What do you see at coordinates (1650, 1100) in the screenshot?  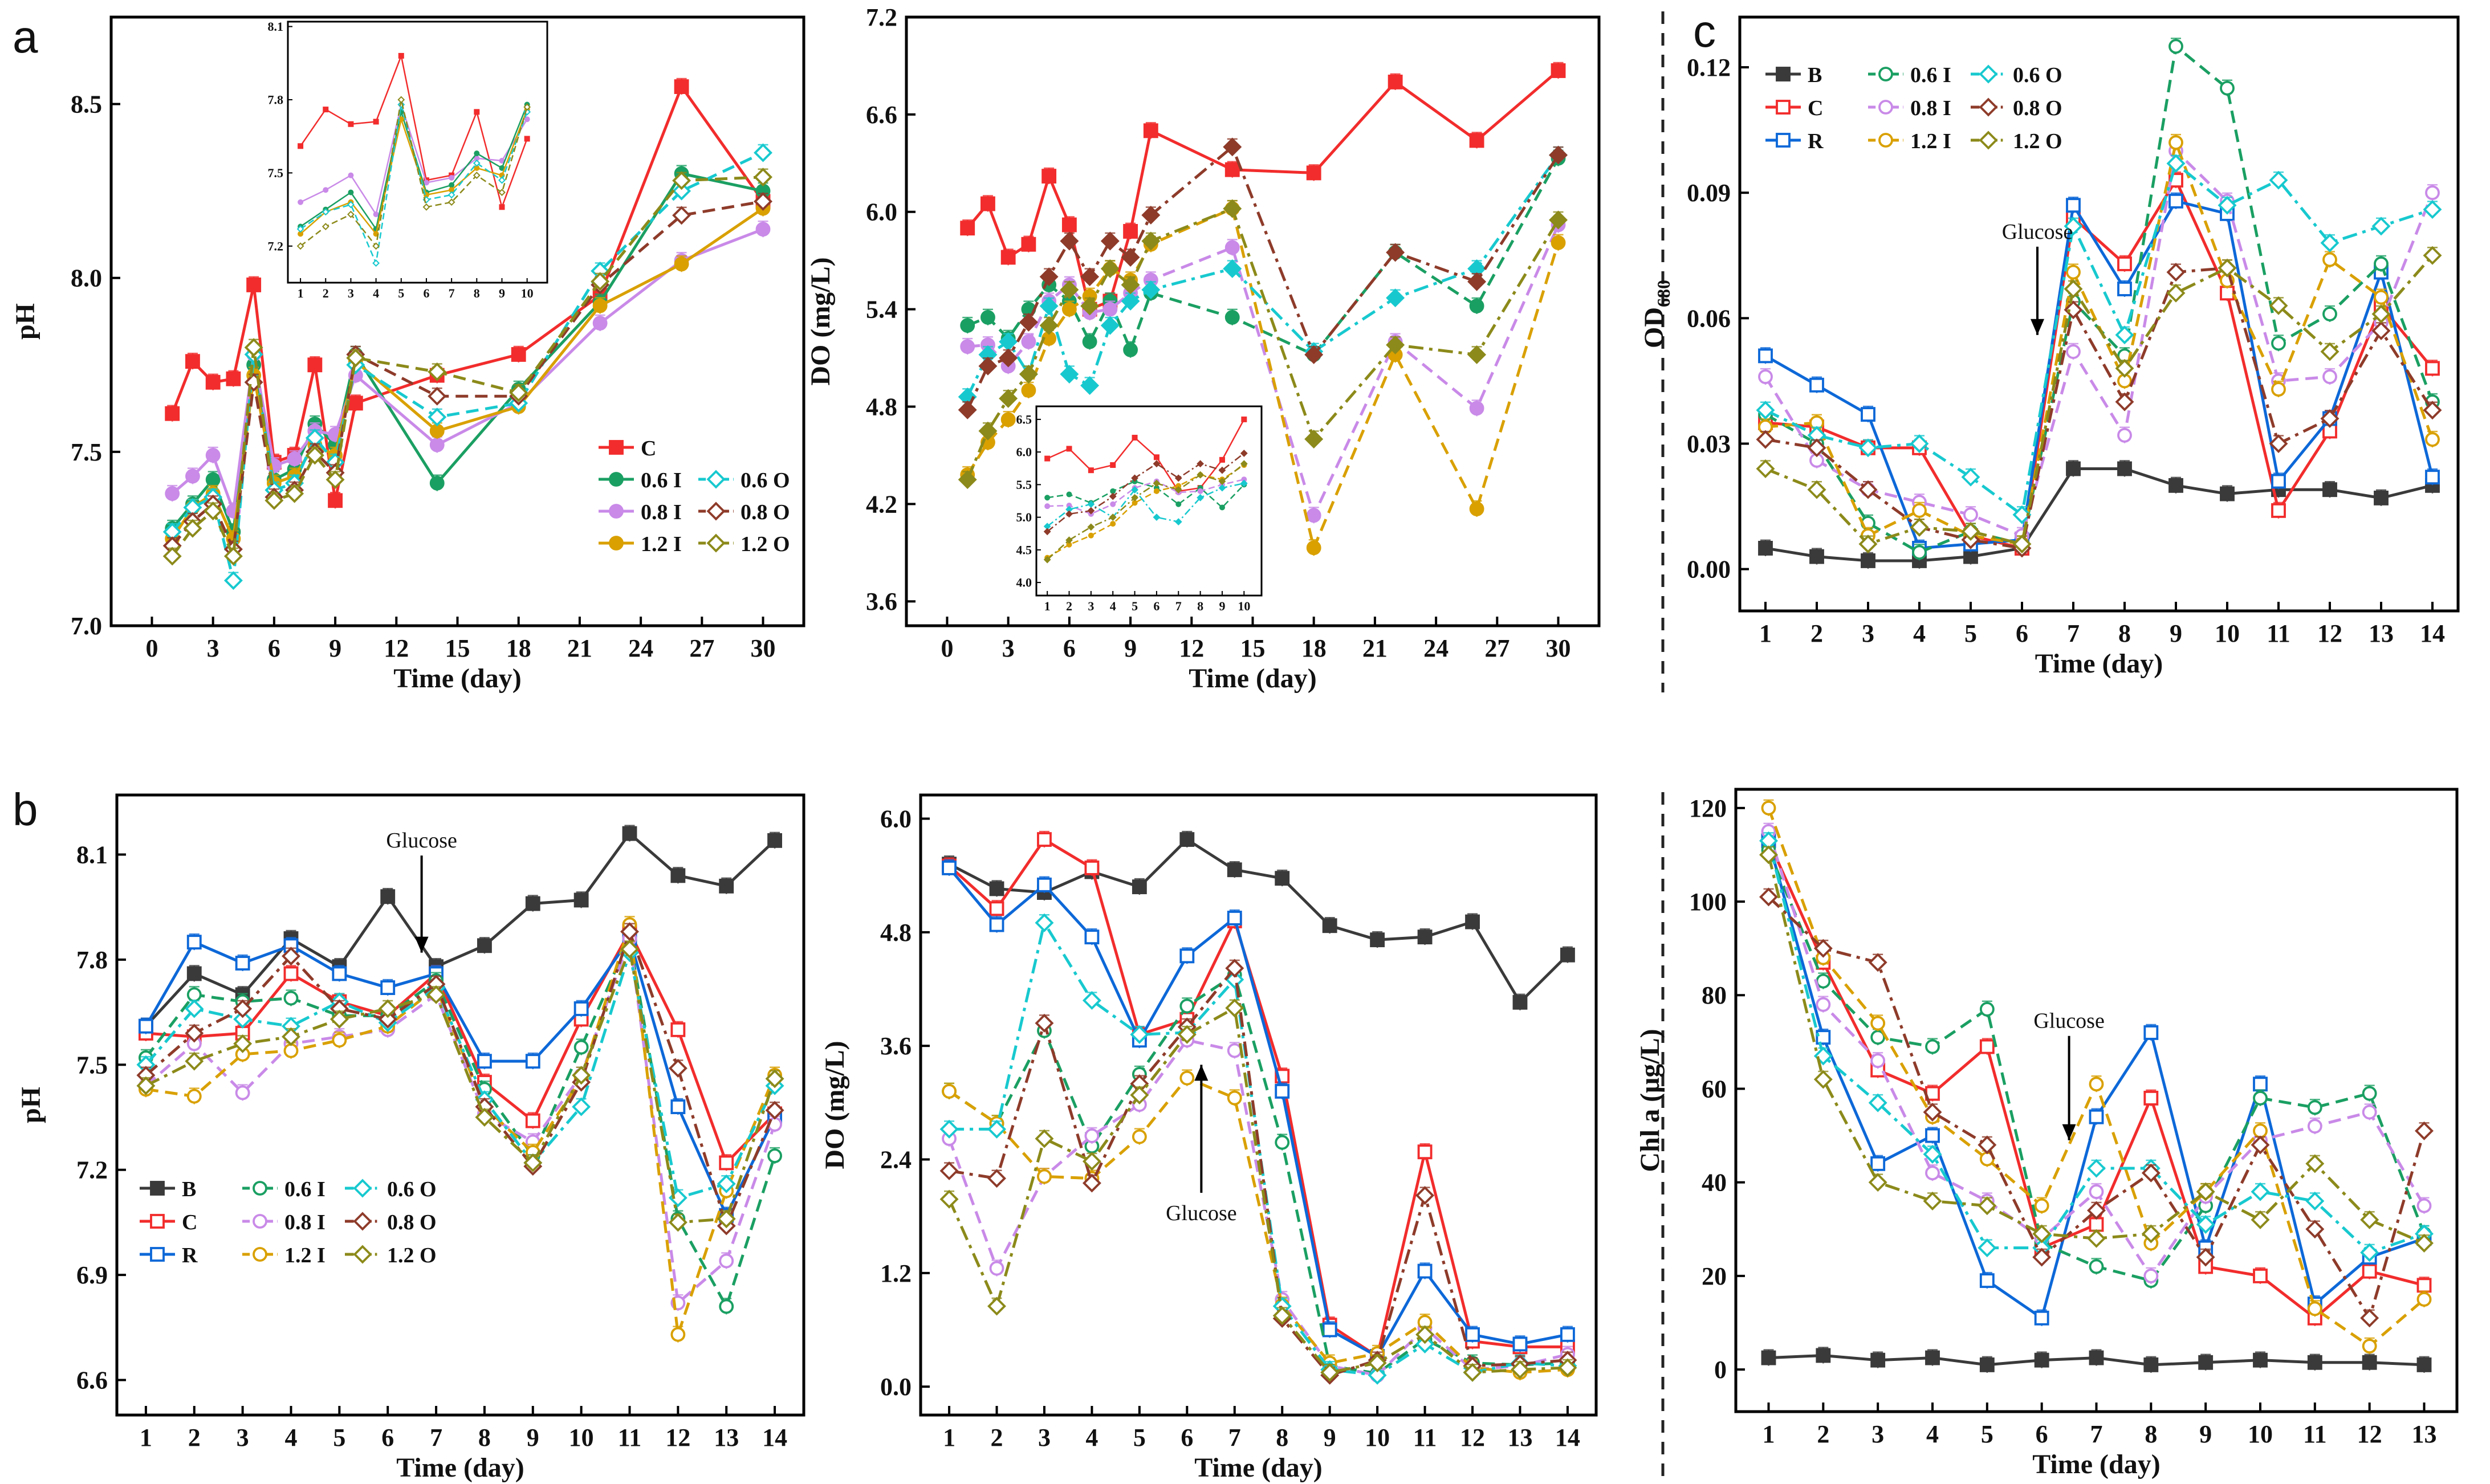 I see `y-axis-label: Chl a (μg/L)` at bounding box center [1650, 1100].